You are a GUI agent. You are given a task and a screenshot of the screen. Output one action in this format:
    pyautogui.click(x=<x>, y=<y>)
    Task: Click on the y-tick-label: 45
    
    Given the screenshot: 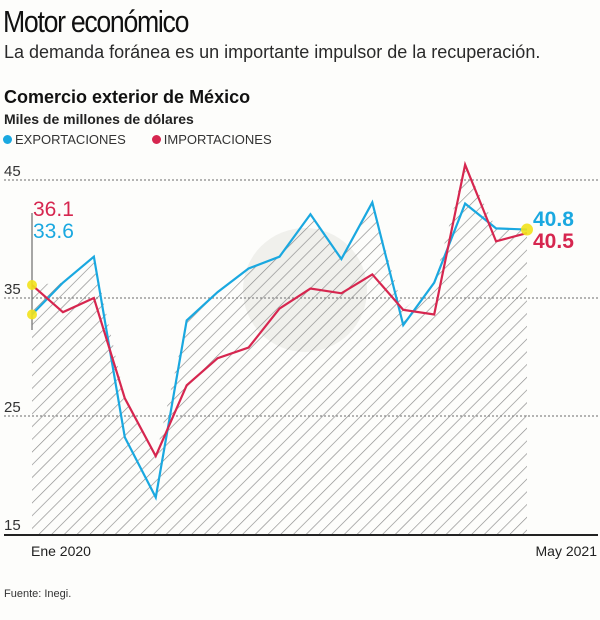 What is the action you would take?
    pyautogui.click(x=12, y=171)
    